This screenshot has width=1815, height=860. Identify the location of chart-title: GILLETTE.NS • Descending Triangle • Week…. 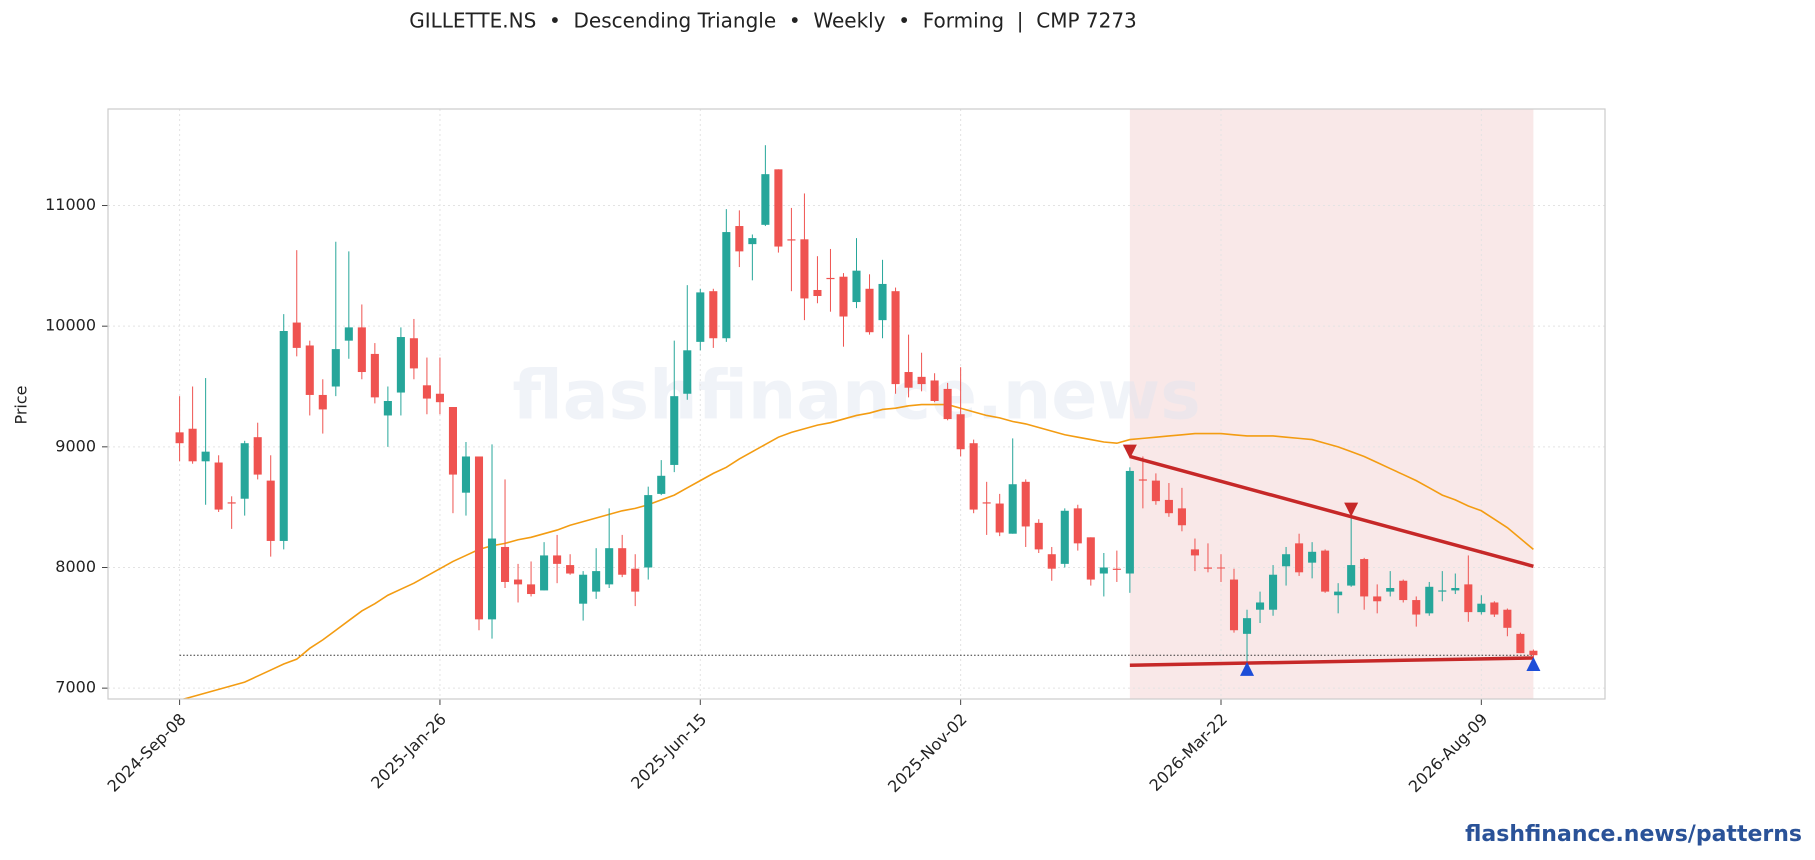
(773, 21).